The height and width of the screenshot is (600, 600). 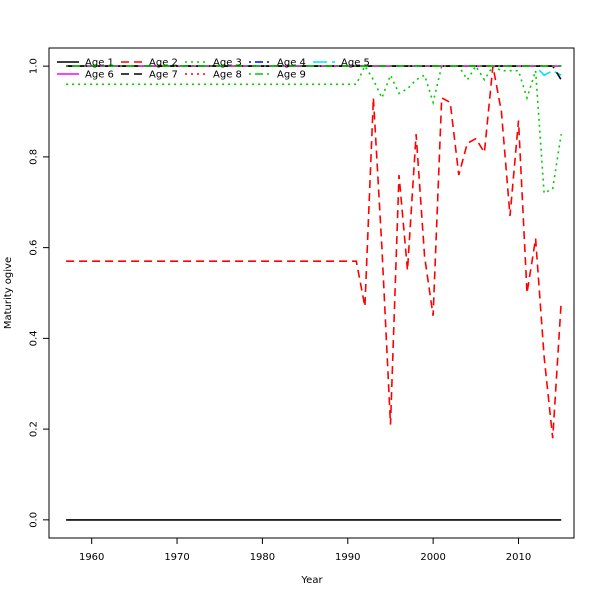 What do you see at coordinates (163, 63) in the screenshot?
I see `legend-label-age-2: Age 2` at bounding box center [163, 63].